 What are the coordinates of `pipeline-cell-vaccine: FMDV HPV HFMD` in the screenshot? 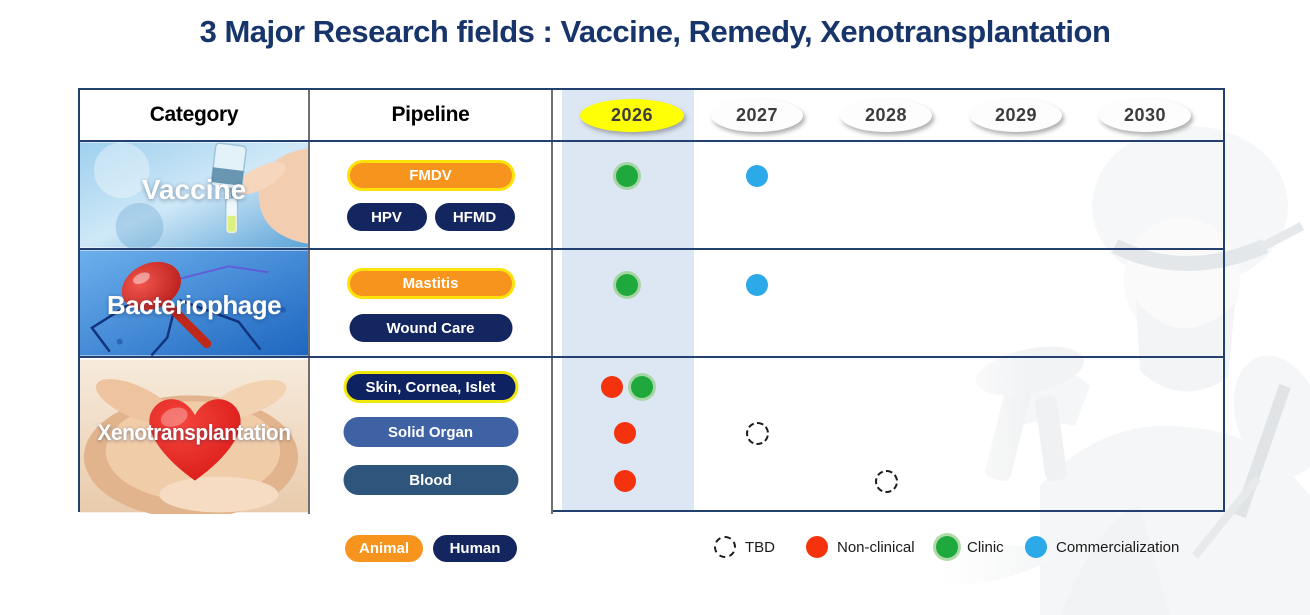 It's located at (431, 195).